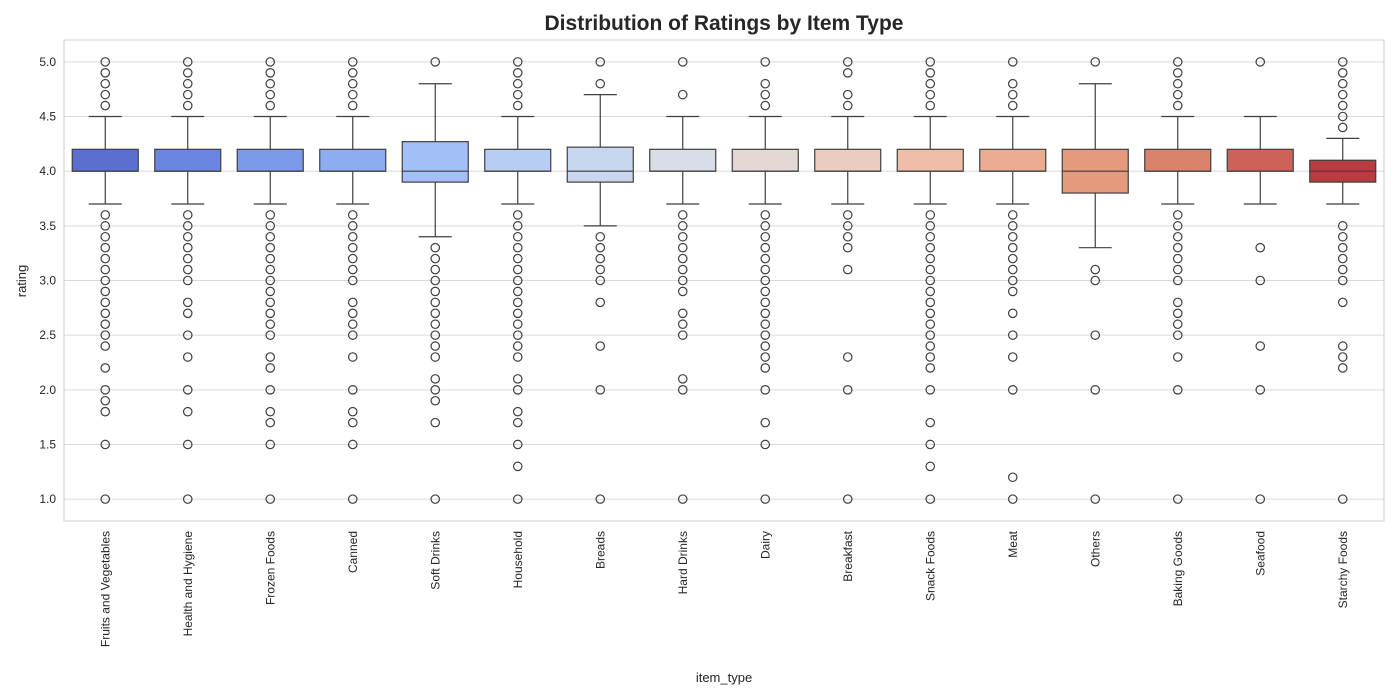 The height and width of the screenshot is (700, 1400). Describe the element at coordinates (47, 117) in the screenshot. I see `y-tick-label: 4.5` at that location.